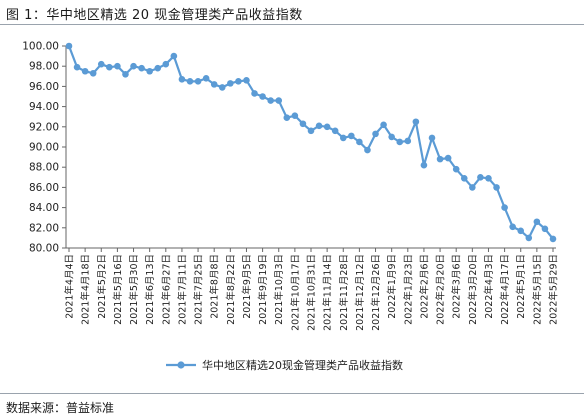 Image resolution: width=584 pixels, height=418 pixels. What do you see at coordinates (215, 286) in the screenshot?
I see `x-tick-label: 2021年8月8日` at bounding box center [215, 286].